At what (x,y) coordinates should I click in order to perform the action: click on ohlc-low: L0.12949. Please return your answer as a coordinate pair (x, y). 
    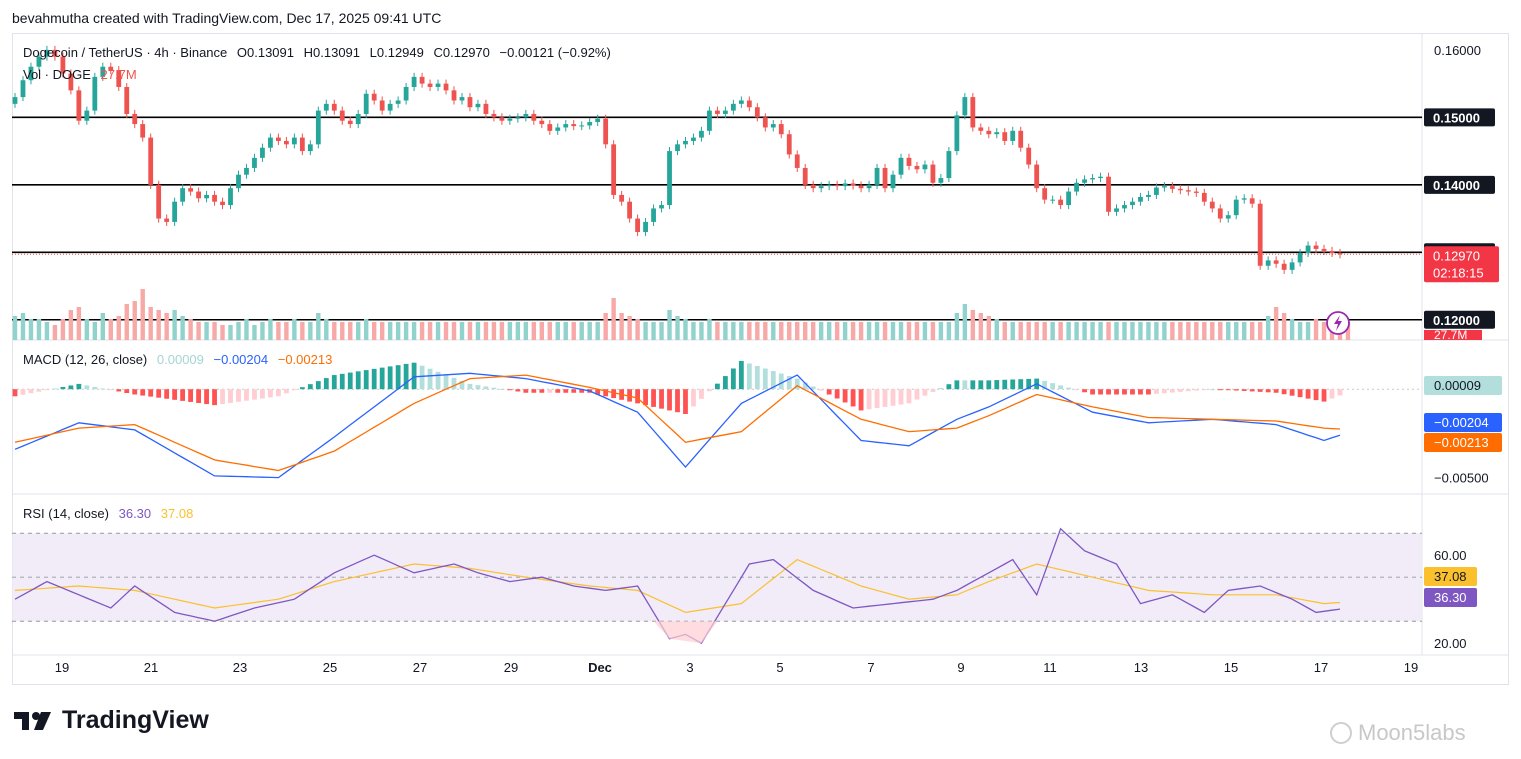
    Looking at the image, I should click on (396, 52).